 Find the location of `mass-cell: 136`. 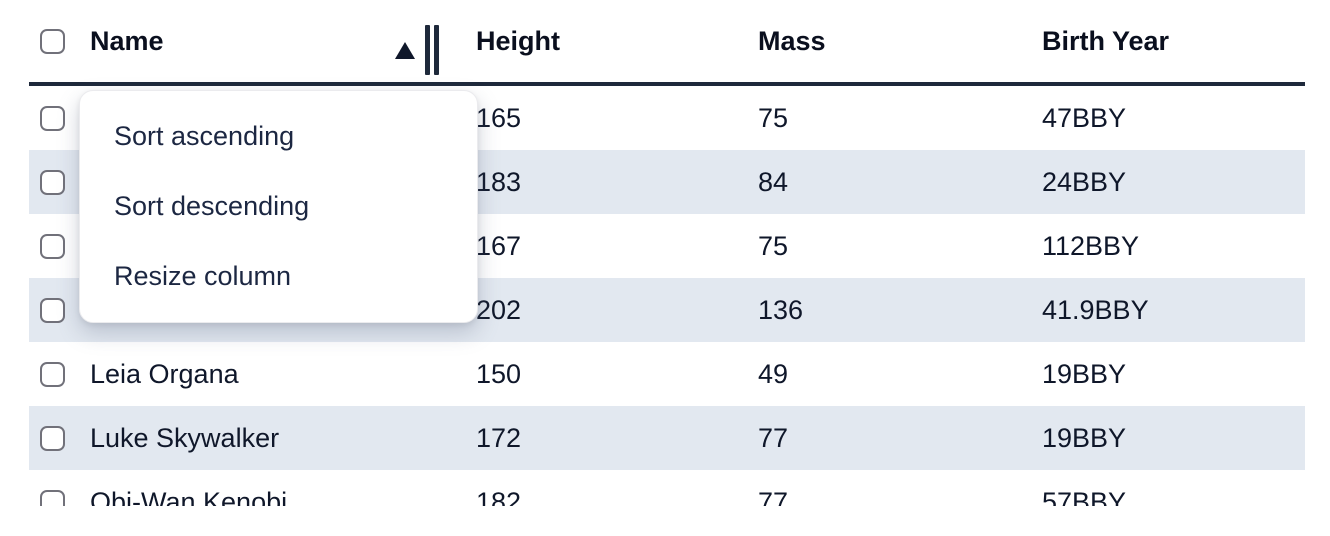

mass-cell: 136 is located at coordinates (781, 309).